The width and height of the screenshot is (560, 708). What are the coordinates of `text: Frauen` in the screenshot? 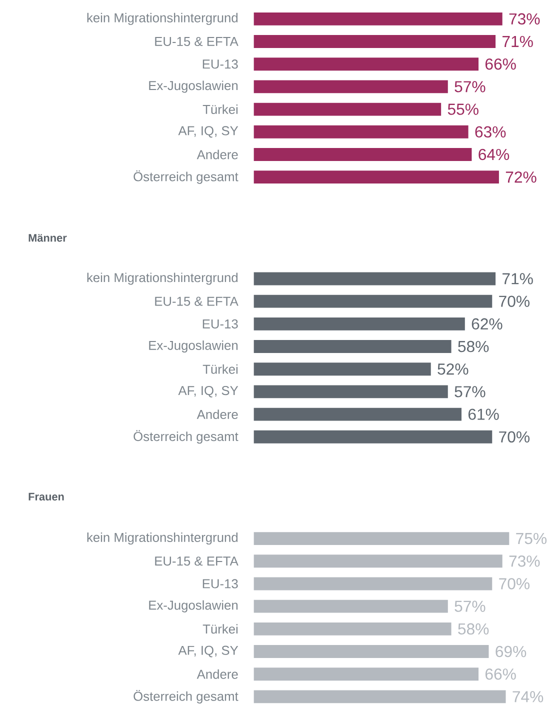 It's located at (46, 496).